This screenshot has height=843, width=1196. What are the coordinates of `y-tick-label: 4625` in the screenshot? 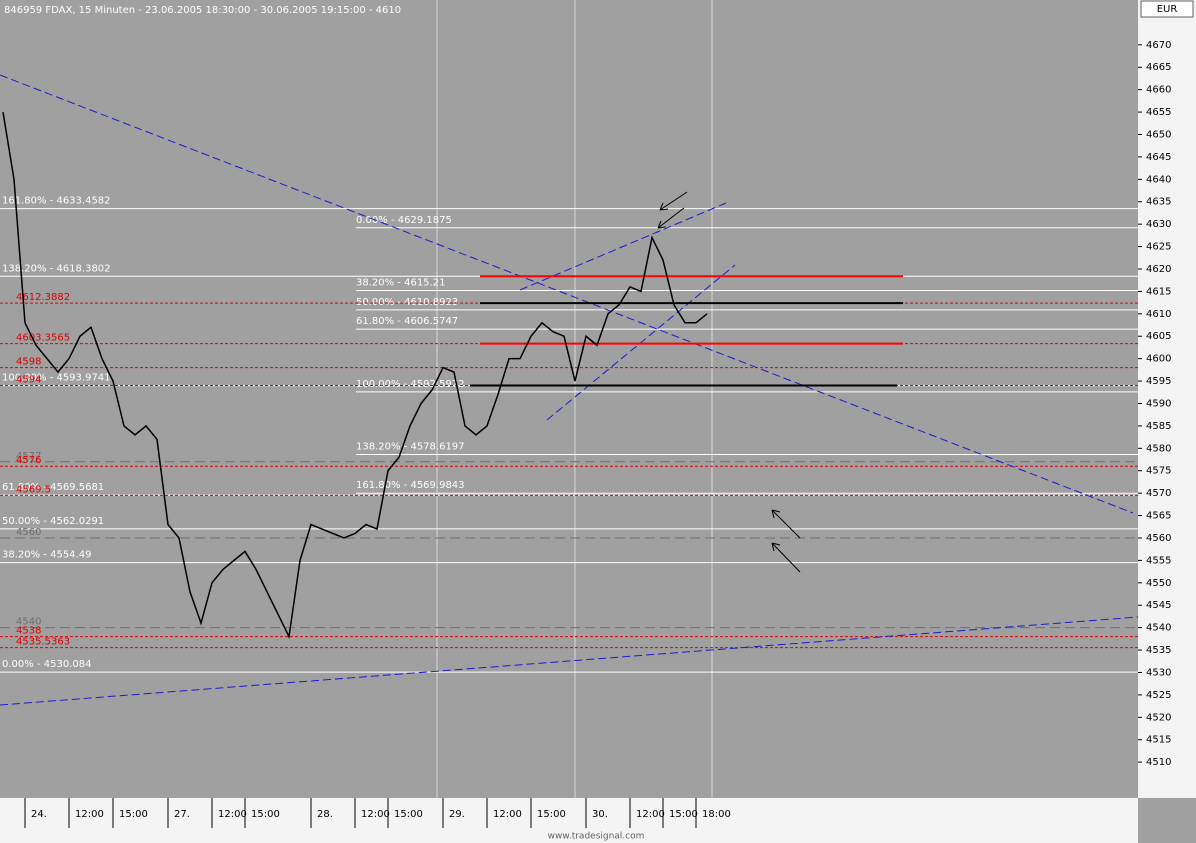 It's located at (1158, 247).